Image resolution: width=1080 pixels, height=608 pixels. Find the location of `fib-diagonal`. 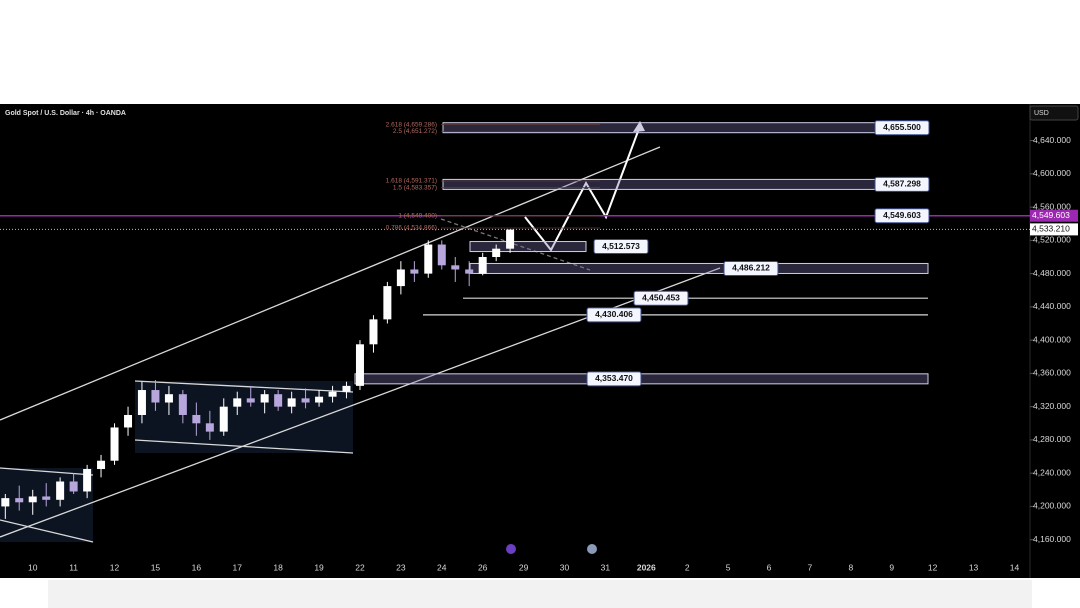

fib-diagonal is located at coordinates (515, 244).